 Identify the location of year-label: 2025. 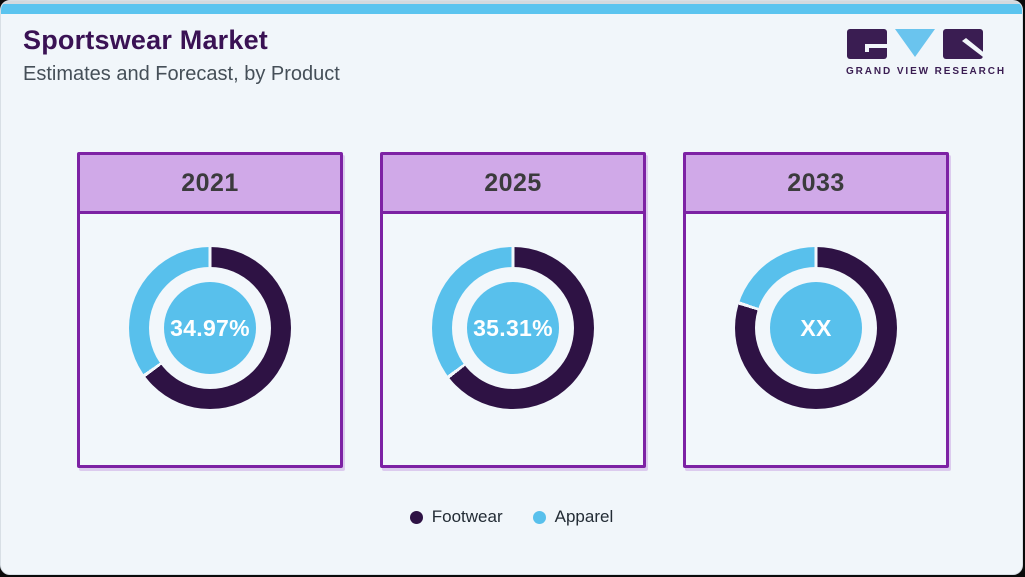
(513, 182).